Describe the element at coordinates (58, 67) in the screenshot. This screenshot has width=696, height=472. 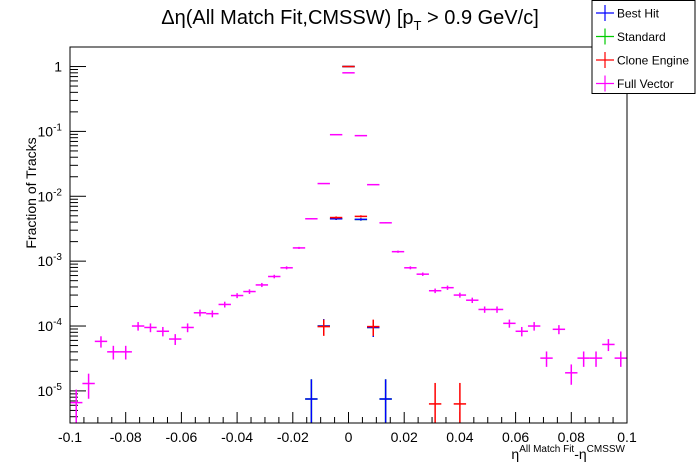
I see `y-tick-label: 1` at that location.